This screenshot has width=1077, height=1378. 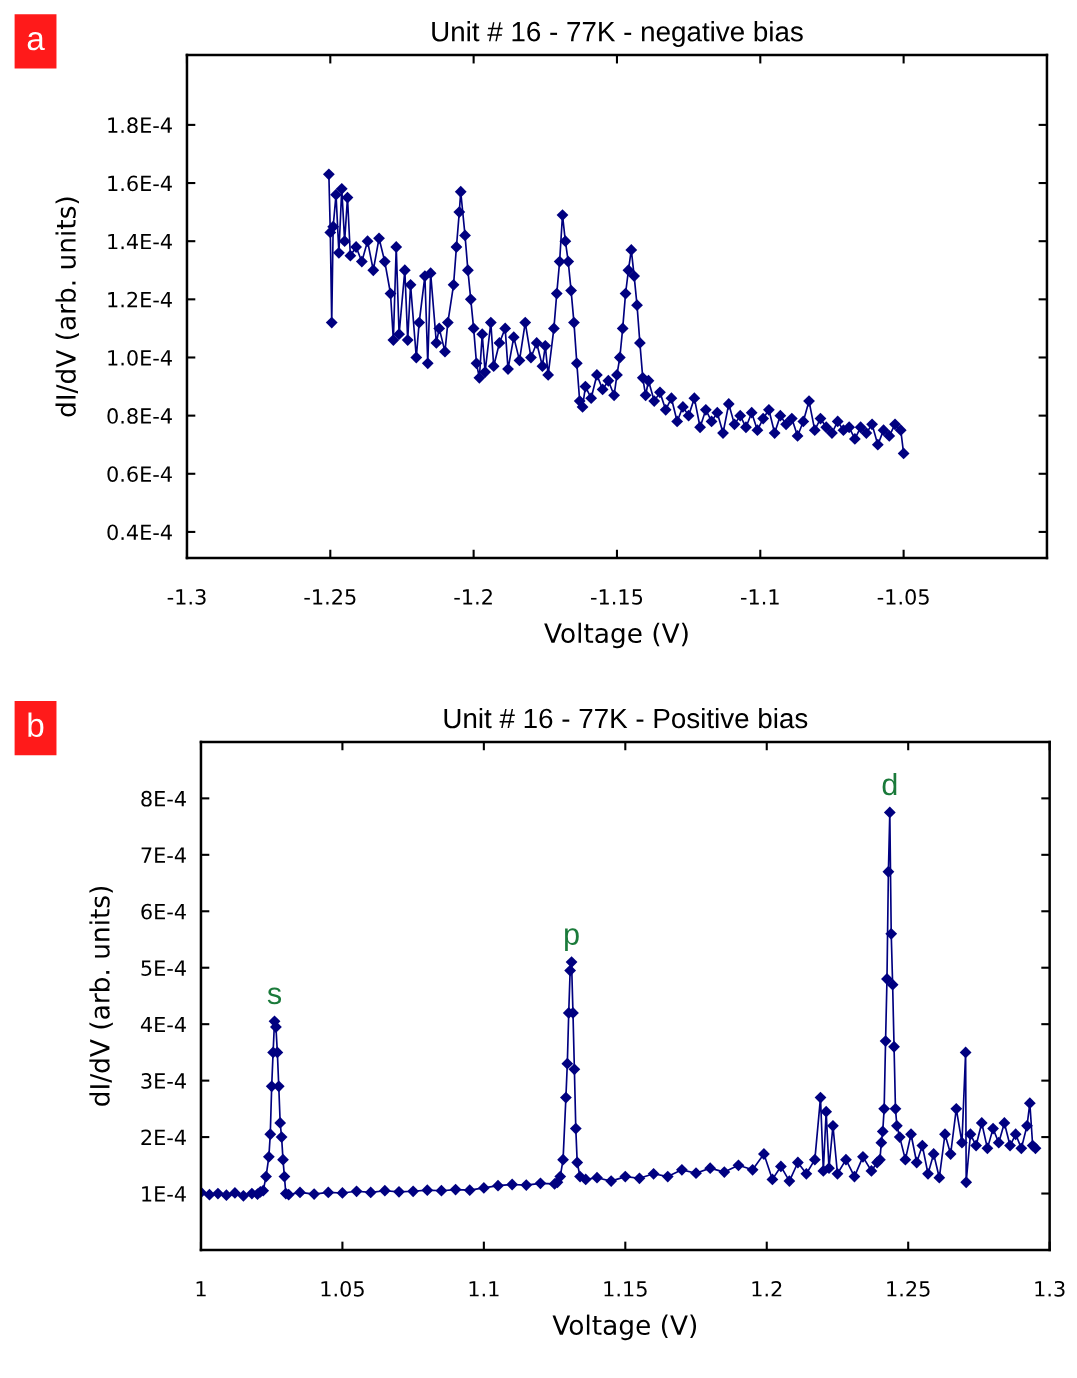 I want to click on y-tick-label: 0.8E-4, so click(x=139, y=416).